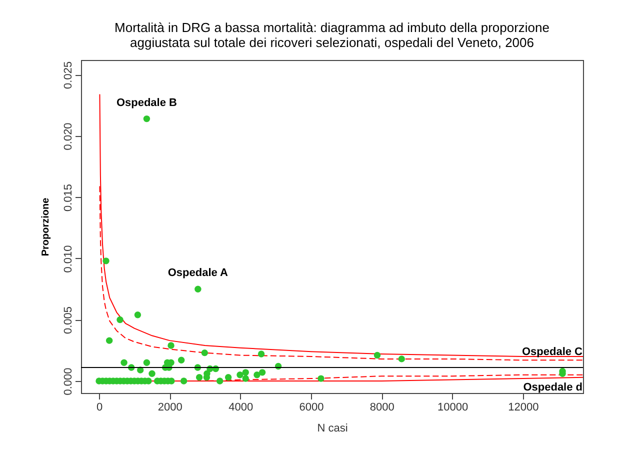 The height and width of the screenshot is (461, 623). Describe the element at coordinates (68, 320) in the screenshot. I see `y-tick-label: 0.005` at that location.